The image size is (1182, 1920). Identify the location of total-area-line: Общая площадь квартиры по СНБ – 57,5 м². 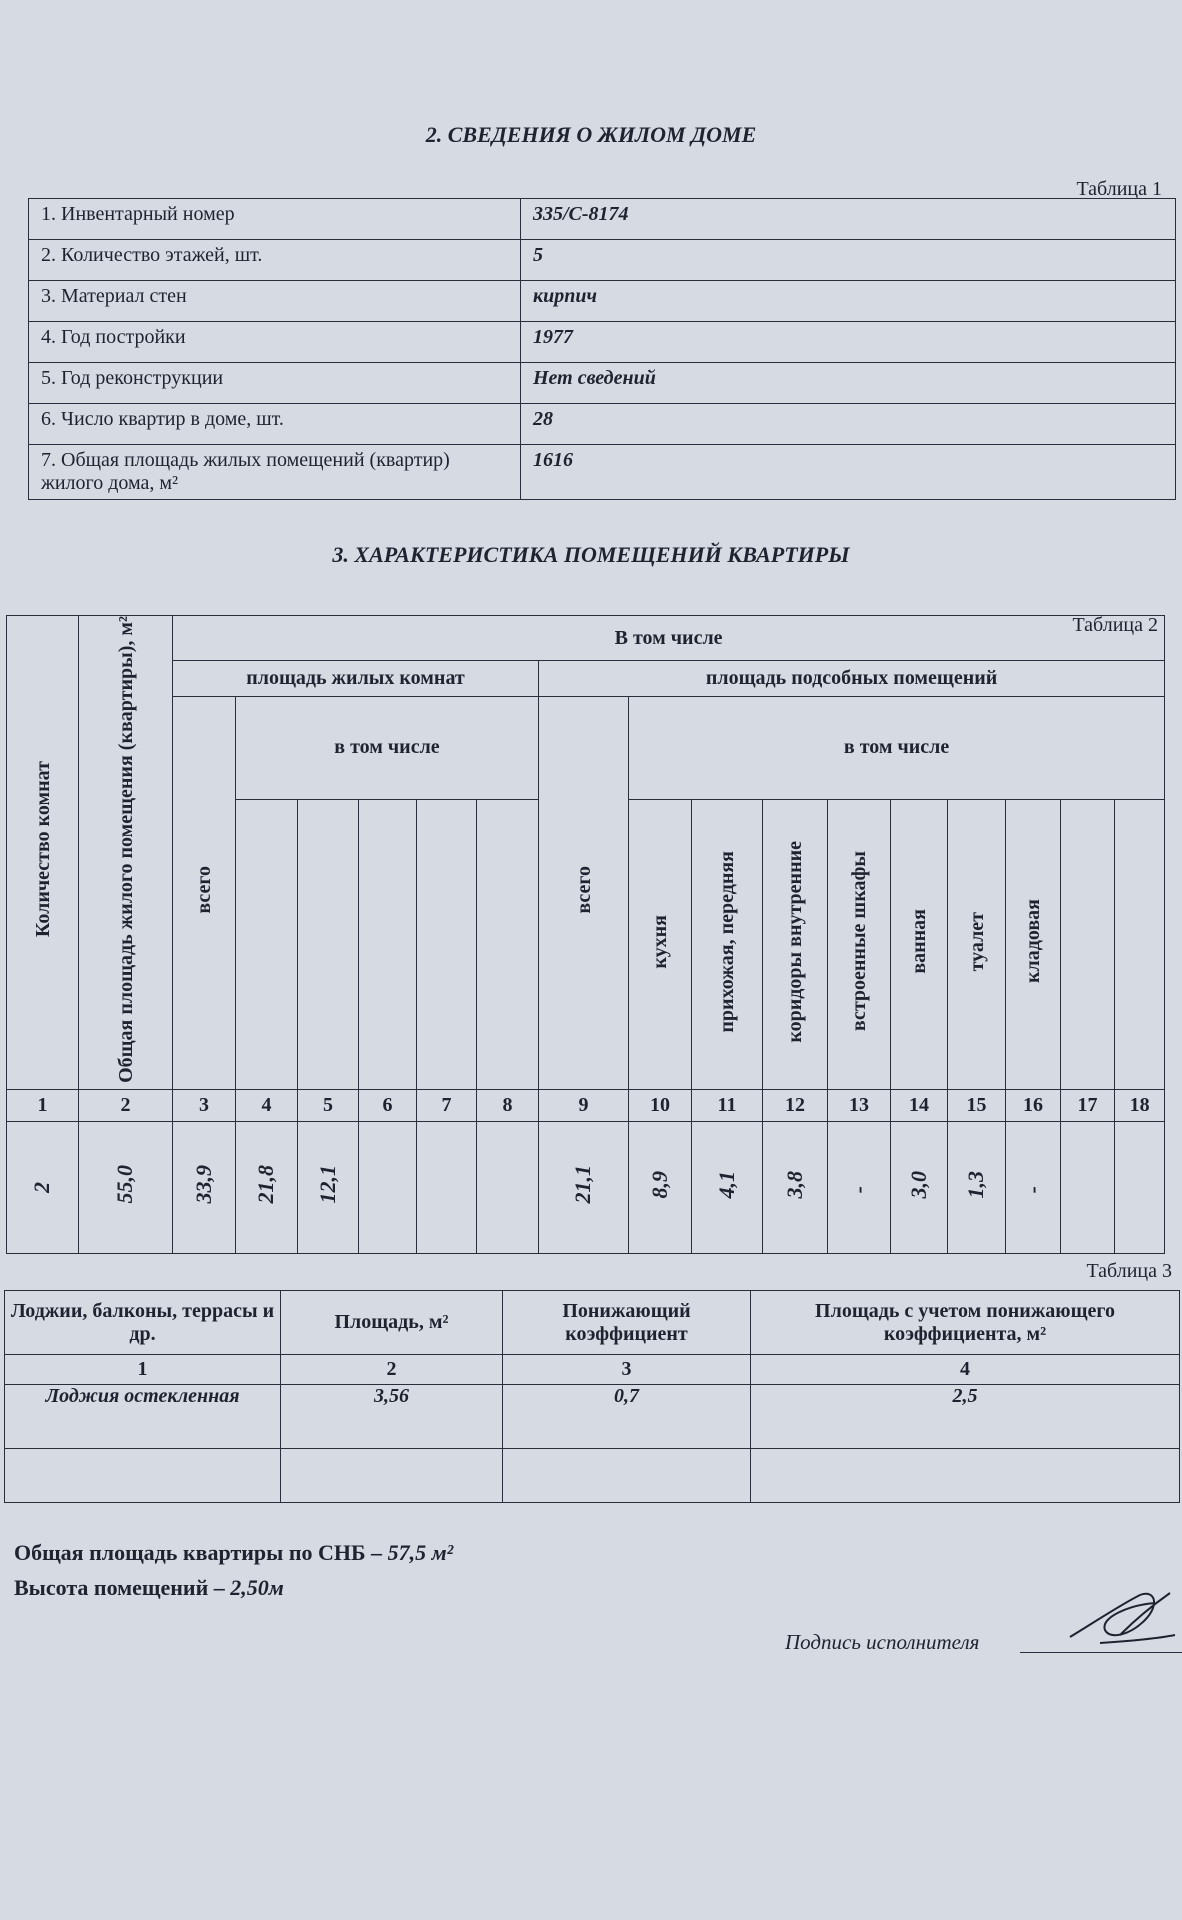
(233, 1553).